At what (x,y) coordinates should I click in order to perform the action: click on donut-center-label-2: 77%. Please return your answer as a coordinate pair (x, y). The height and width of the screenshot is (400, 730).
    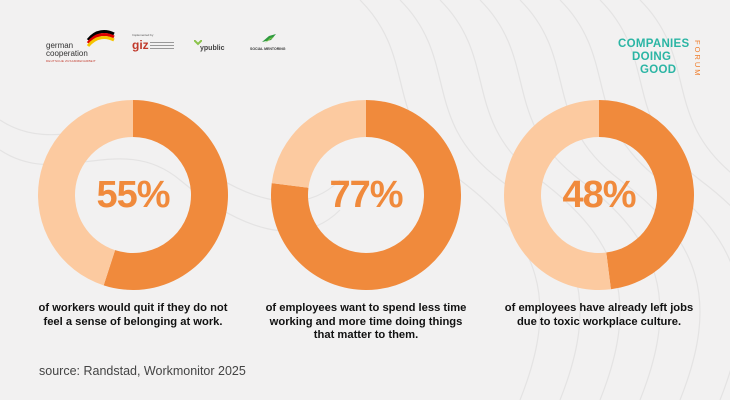
    Looking at the image, I should click on (366, 194).